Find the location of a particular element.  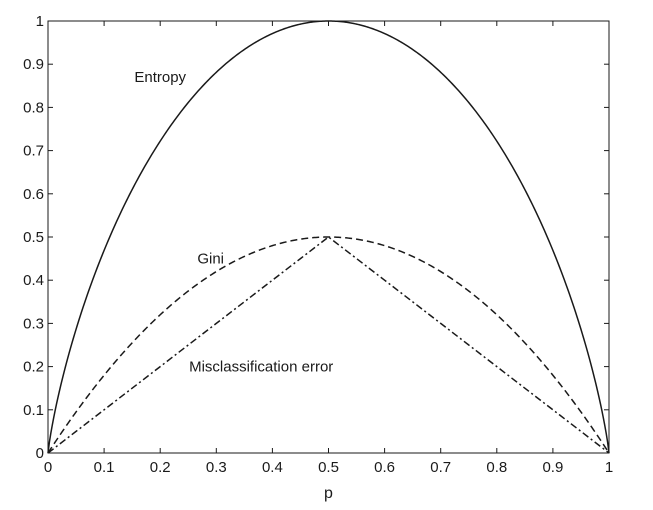

y-tick-label: 0.8 is located at coordinates (33, 107).